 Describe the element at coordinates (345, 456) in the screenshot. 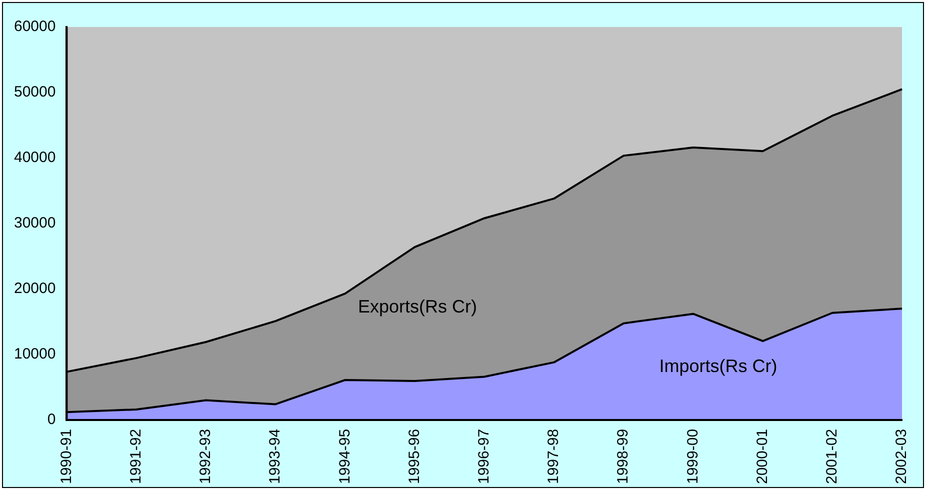

I see `x-tick-label: 1994-95` at that location.